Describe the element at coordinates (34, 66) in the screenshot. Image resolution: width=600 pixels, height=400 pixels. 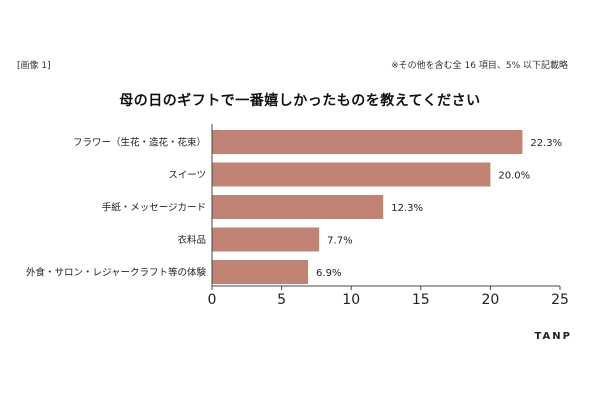
I see `image-label: [画像 1]` at that location.